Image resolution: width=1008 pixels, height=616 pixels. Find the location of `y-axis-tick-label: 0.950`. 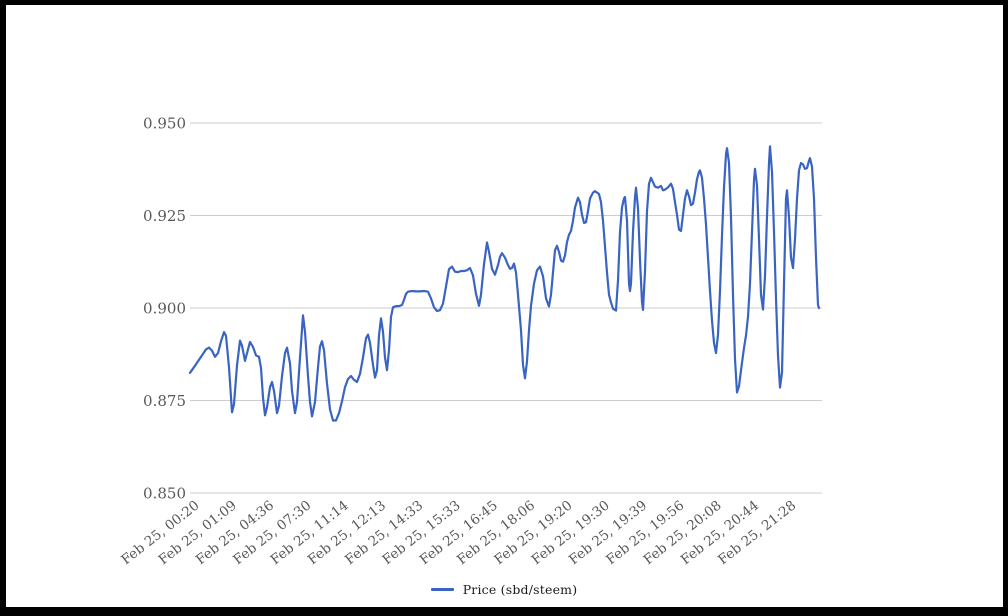

y-axis-tick-label: 0.950 is located at coordinates (164, 124).